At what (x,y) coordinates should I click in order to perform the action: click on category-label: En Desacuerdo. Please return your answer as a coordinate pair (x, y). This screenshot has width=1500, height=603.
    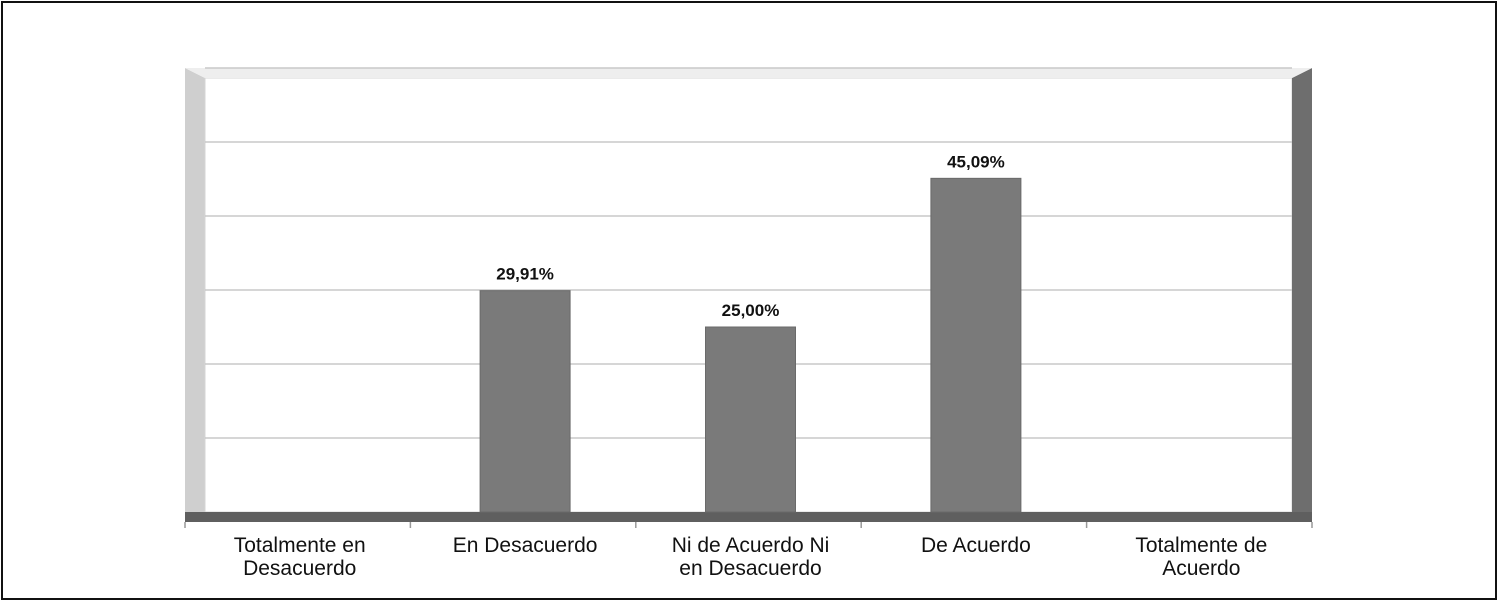
    Looking at the image, I should click on (525, 545).